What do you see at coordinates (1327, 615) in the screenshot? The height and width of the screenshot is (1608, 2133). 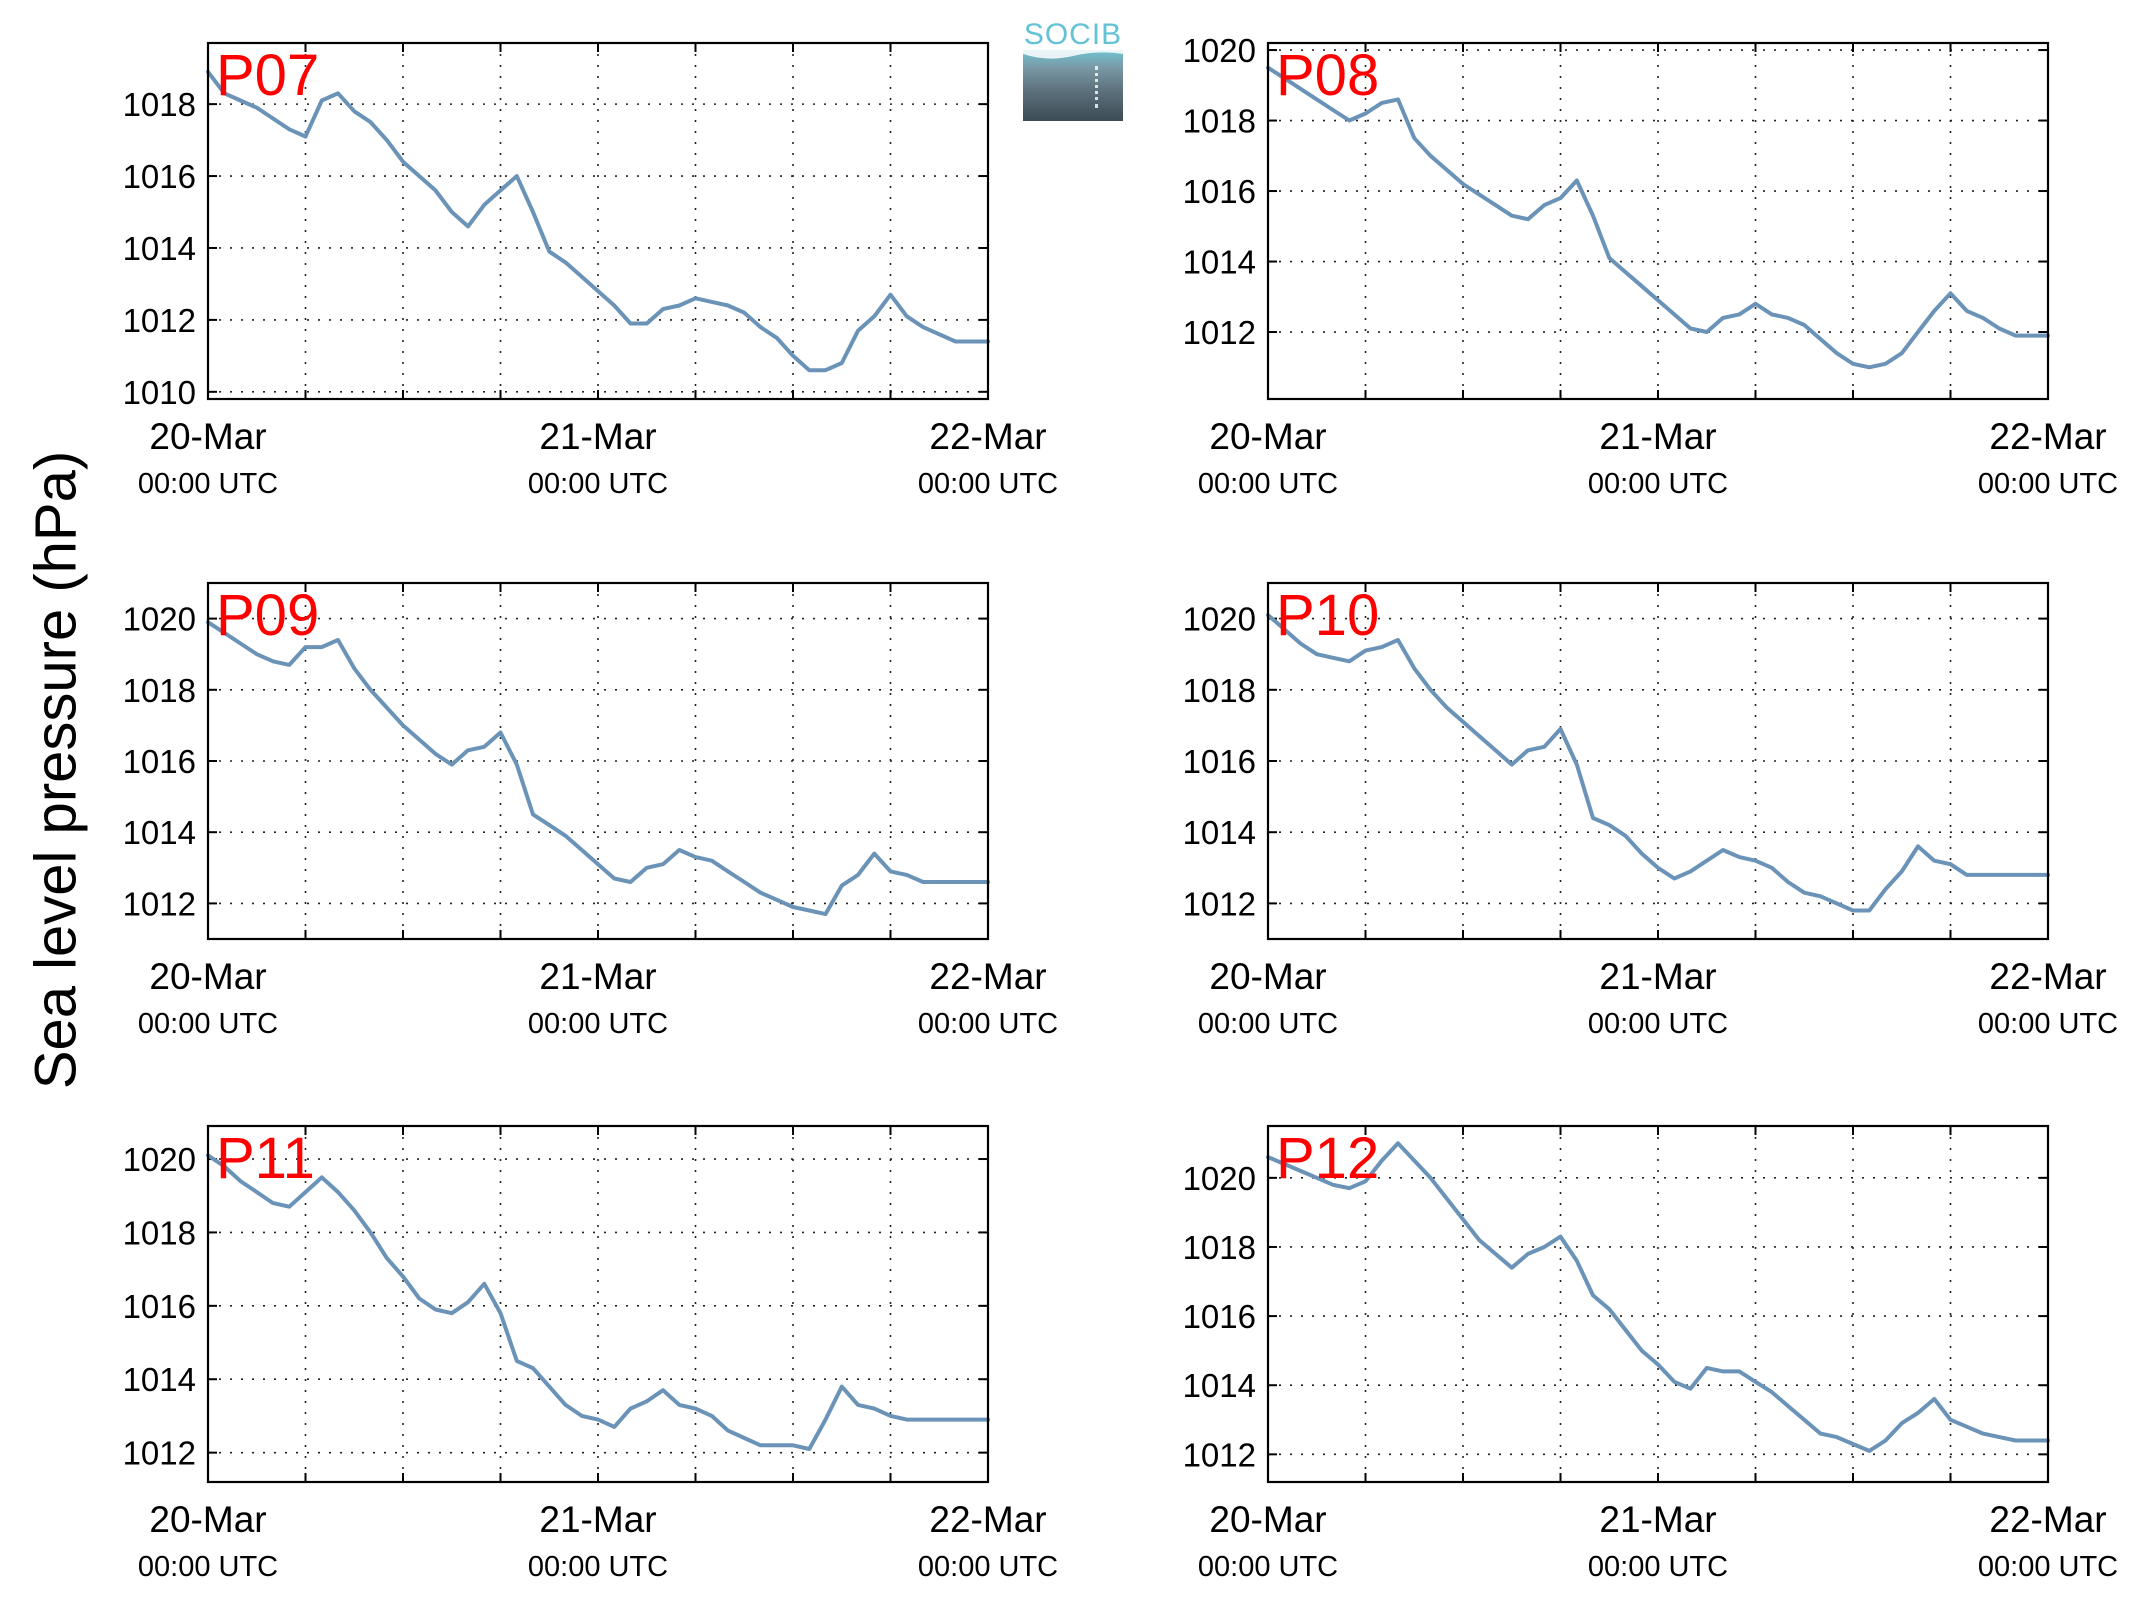 I see `panel-label: P10` at bounding box center [1327, 615].